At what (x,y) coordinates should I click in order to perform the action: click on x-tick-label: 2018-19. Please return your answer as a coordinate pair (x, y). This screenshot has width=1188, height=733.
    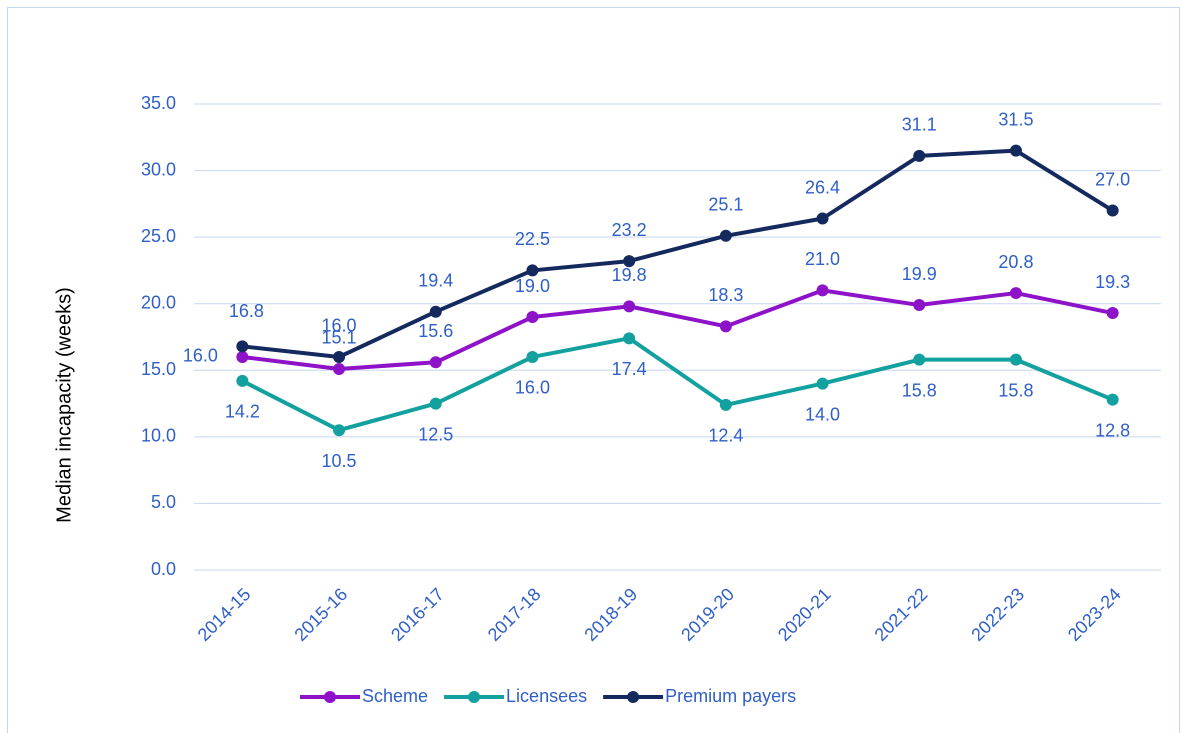
    Looking at the image, I should click on (610, 614).